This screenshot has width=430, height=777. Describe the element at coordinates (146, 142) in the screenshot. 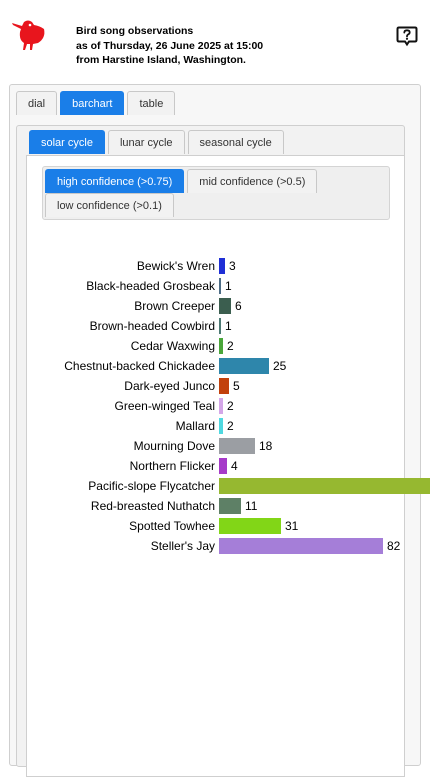

I see `tab-lunar-cycle: lunar cycle` at that location.